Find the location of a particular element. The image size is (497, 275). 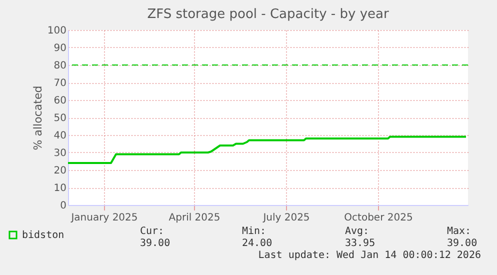

y-tick-label: 0 is located at coordinates (63, 206).